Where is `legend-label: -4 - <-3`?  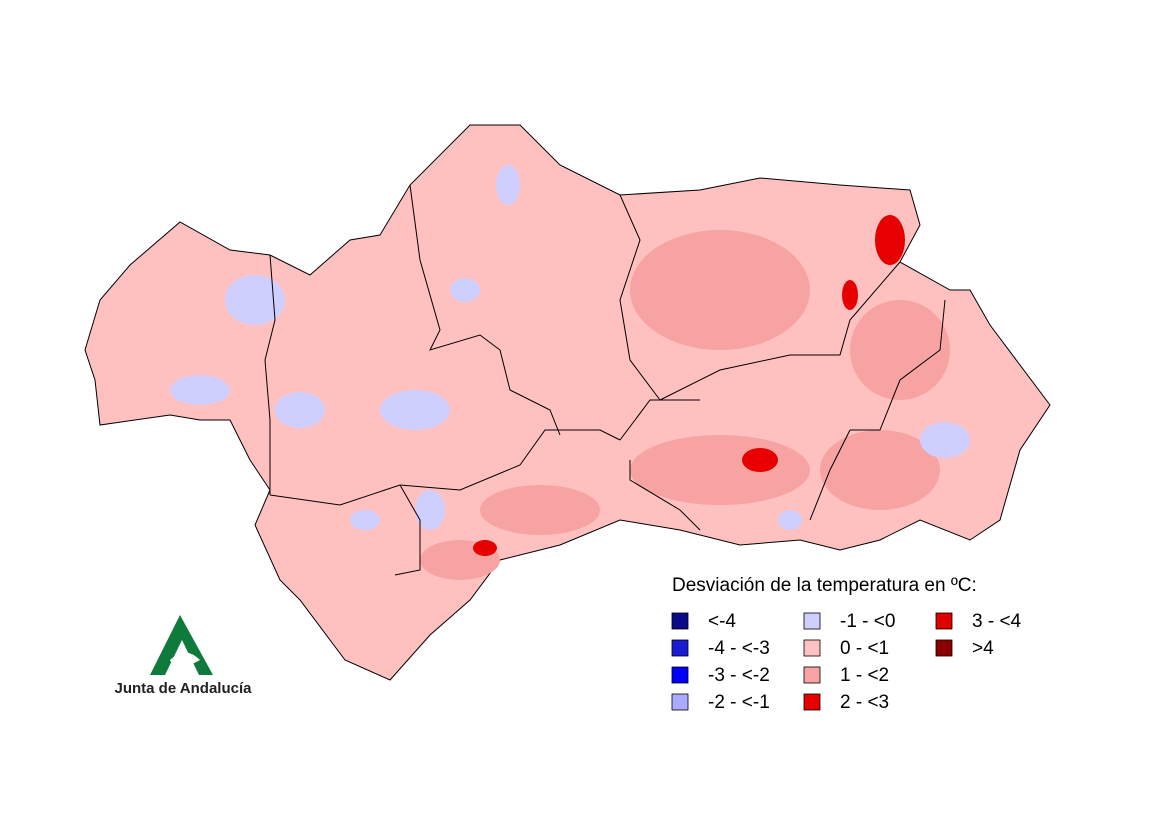
legend-label: -4 - <-3 is located at coordinates (739, 648).